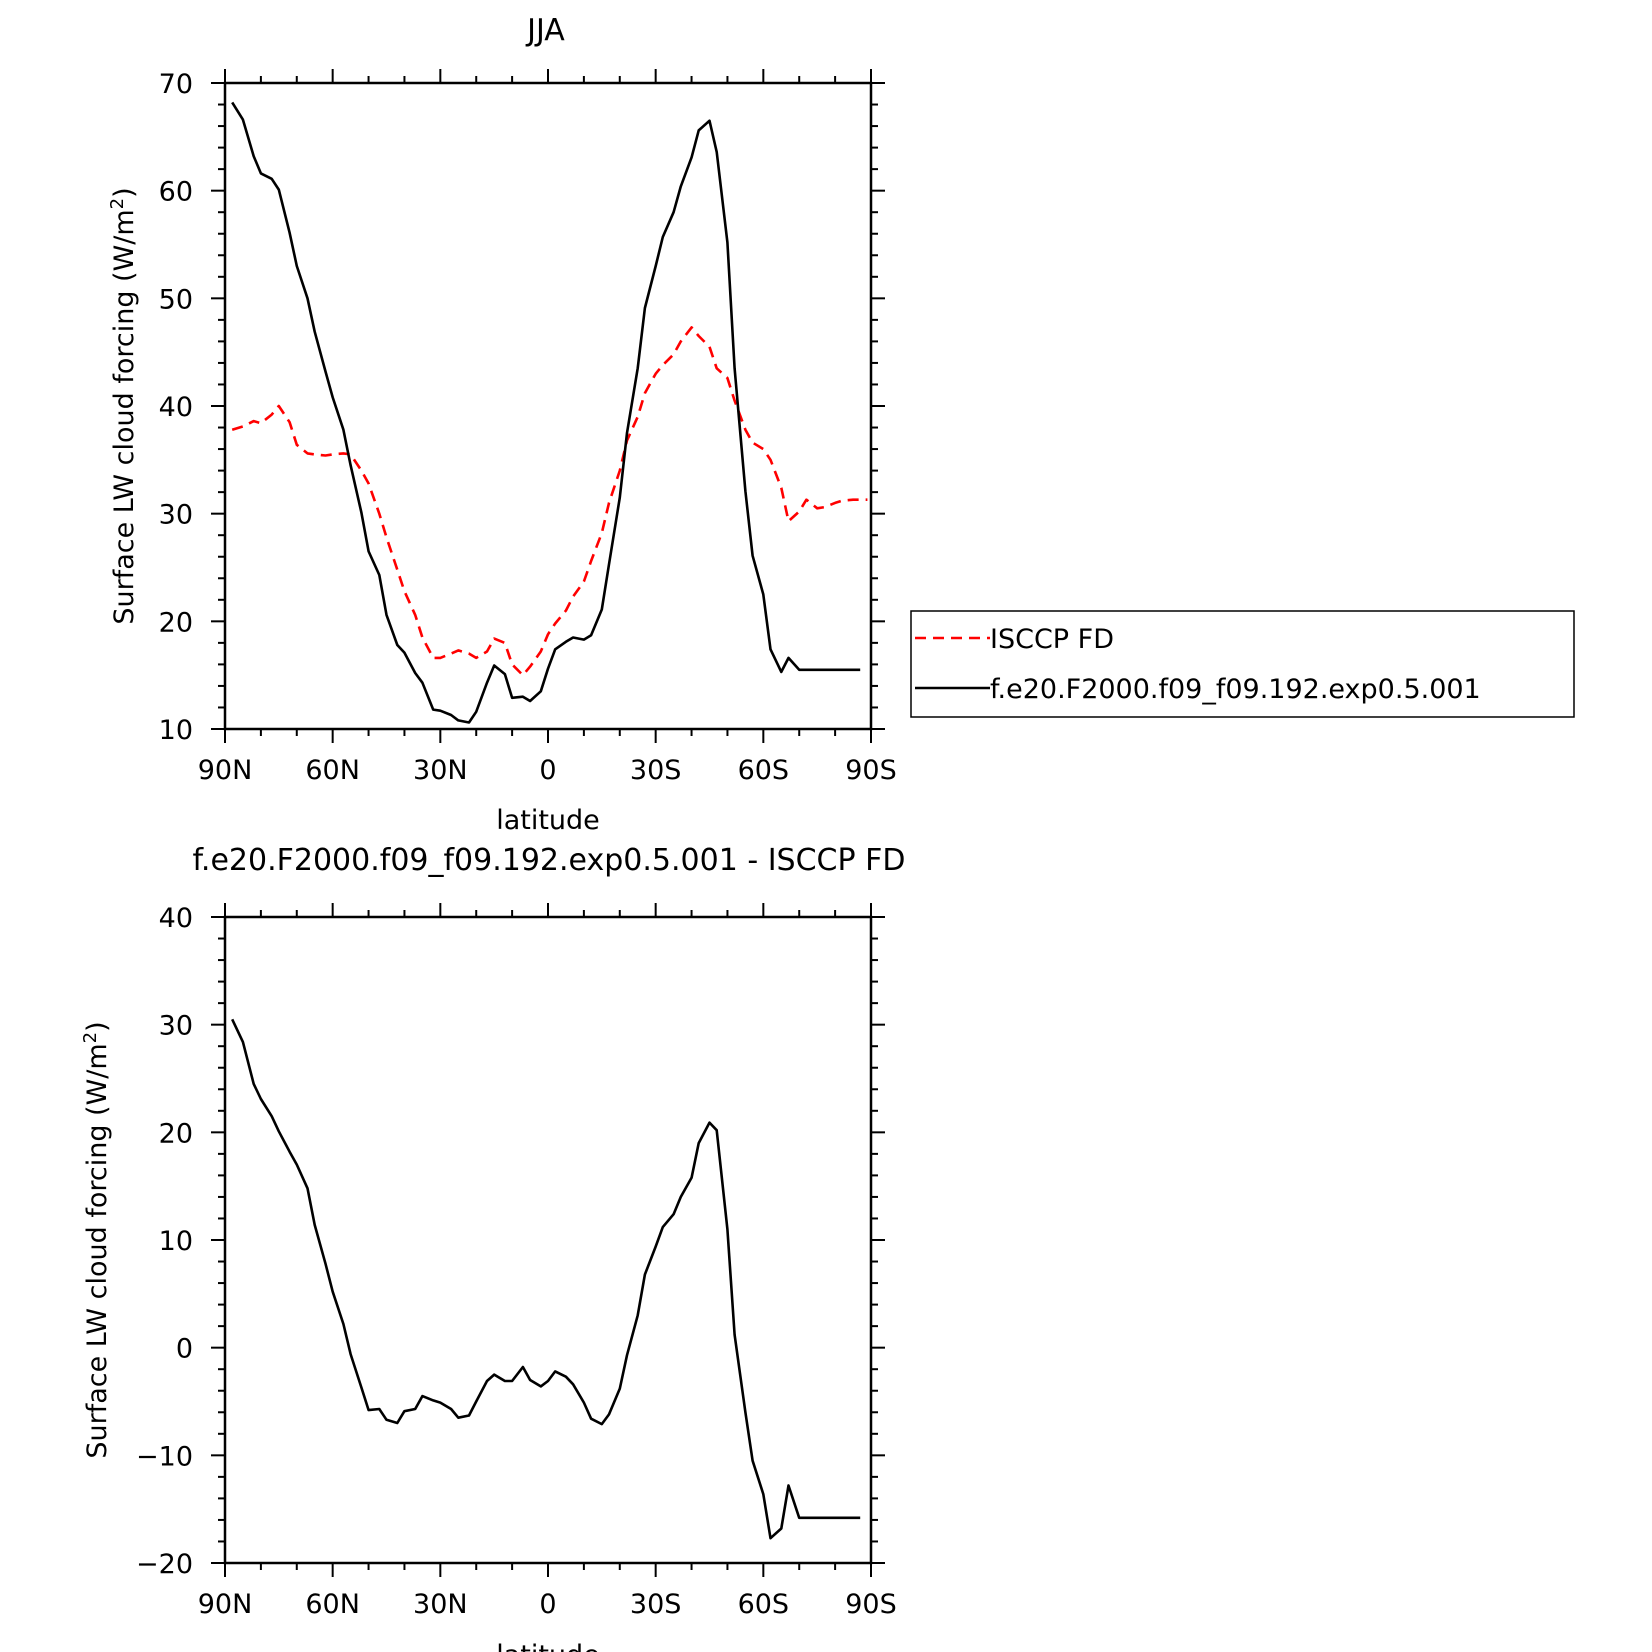 The height and width of the screenshot is (1652, 1652). Describe the element at coordinates (440, 770) in the screenshot. I see `top-x-tick-label: 30N` at that location.